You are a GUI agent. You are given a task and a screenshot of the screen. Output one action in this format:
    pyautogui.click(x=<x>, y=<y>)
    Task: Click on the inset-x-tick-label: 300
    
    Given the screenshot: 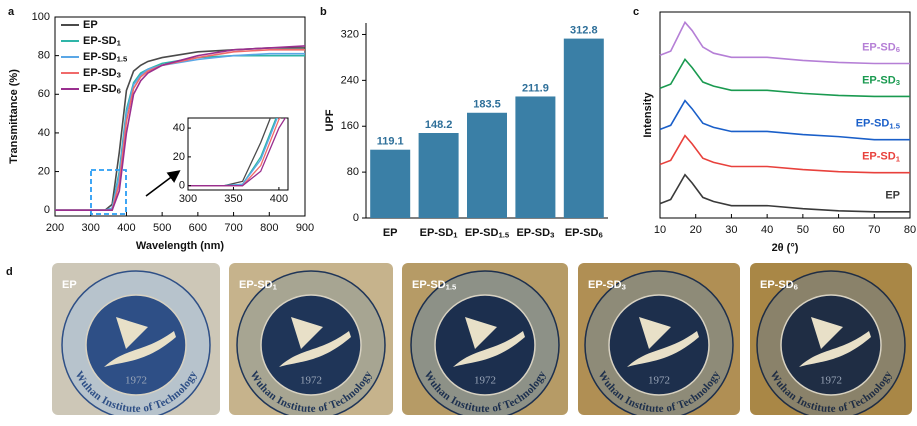 What is the action you would take?
    pyautogui.click(x=188, y=199)
    